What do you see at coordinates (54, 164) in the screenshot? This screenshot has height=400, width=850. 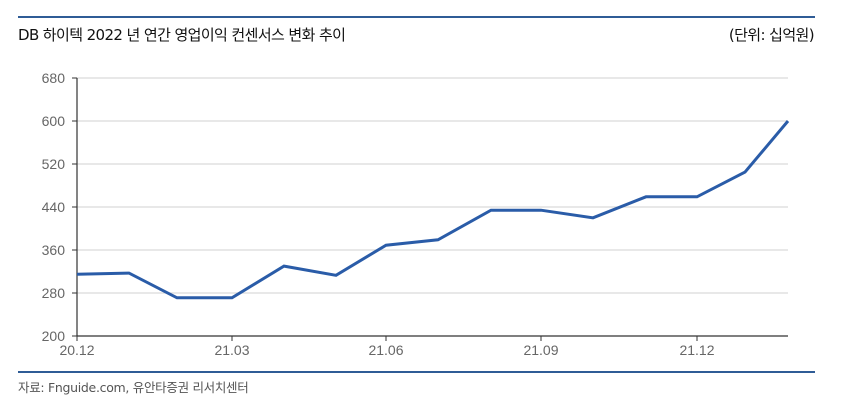 I see `y-tick-label: 520` at bounding box center [54, 164].